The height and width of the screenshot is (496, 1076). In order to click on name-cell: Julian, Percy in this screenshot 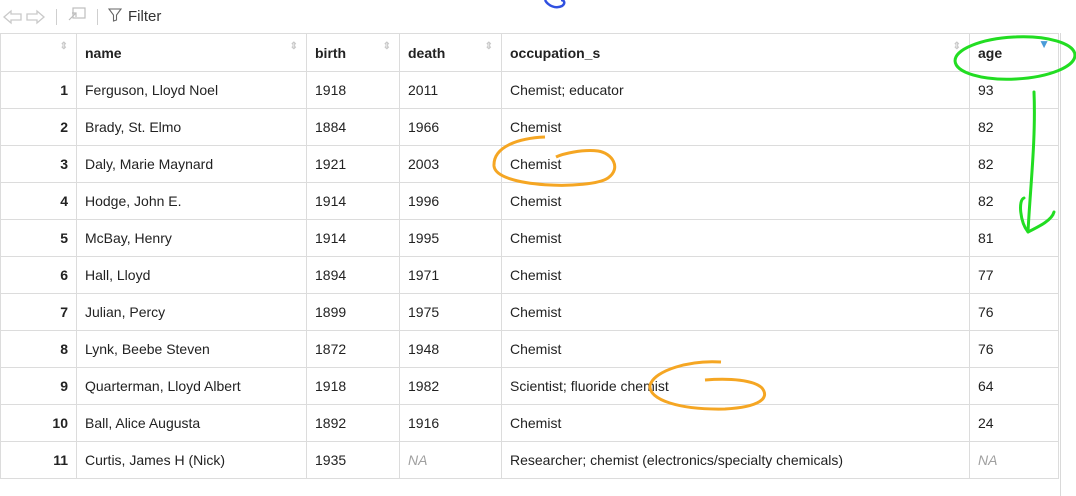, I will do `click(191, 312)`.